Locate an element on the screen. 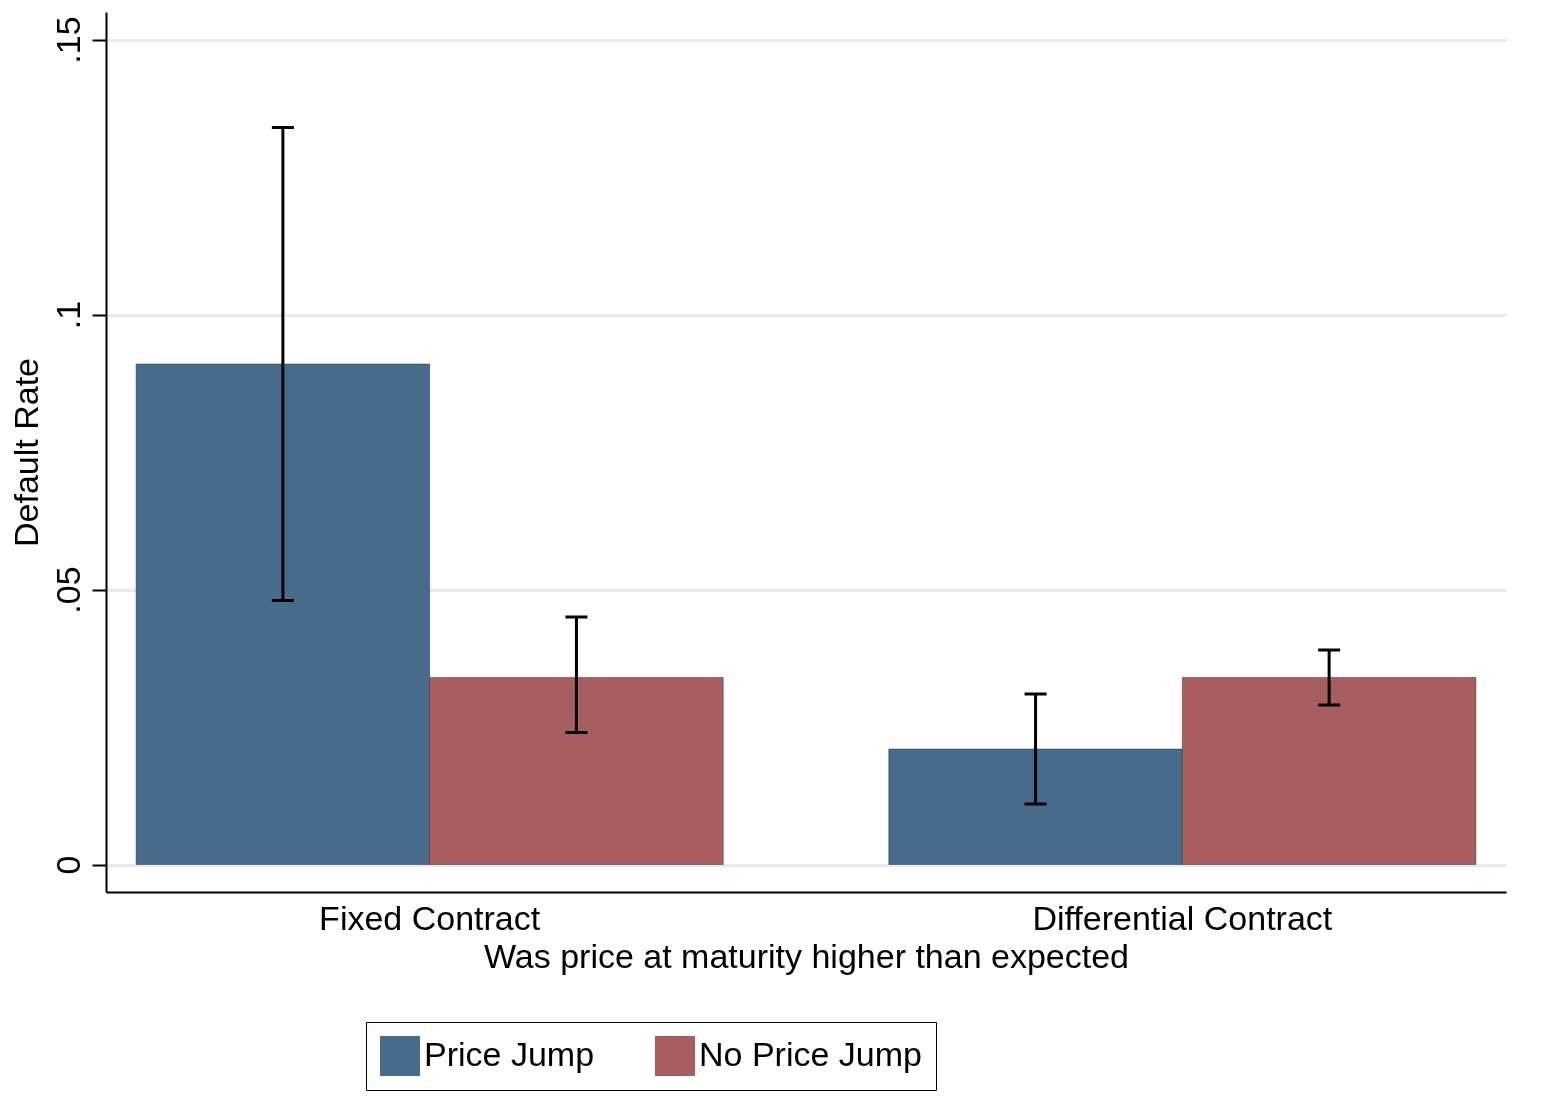  y-tick-label: 0 is located at coordinates (67, 865).